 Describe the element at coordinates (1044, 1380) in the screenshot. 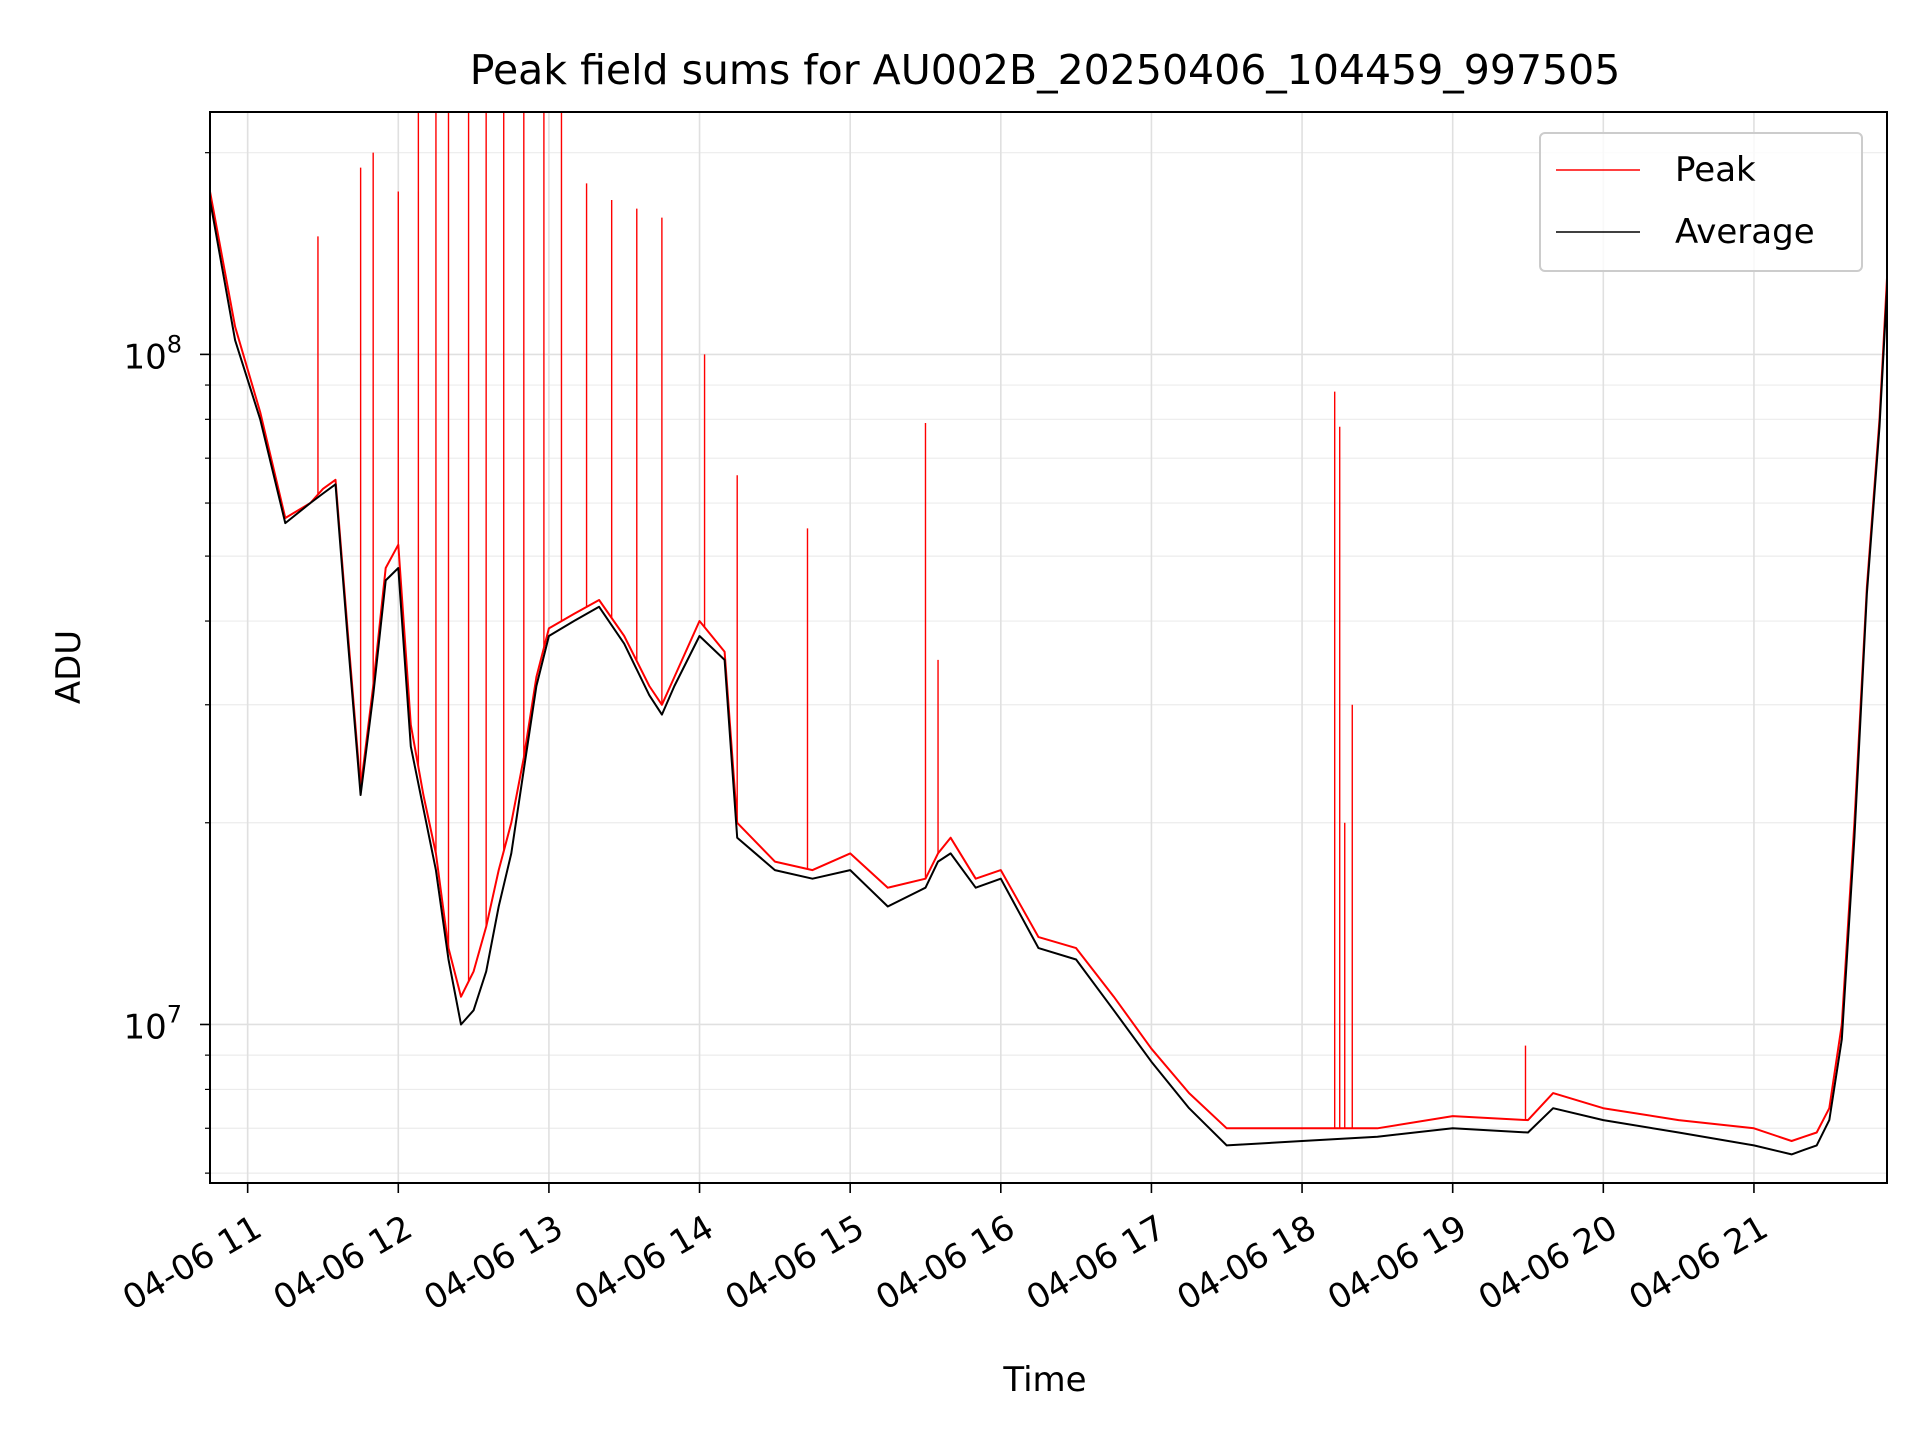

I see `x-axis-label: Time` at that location.